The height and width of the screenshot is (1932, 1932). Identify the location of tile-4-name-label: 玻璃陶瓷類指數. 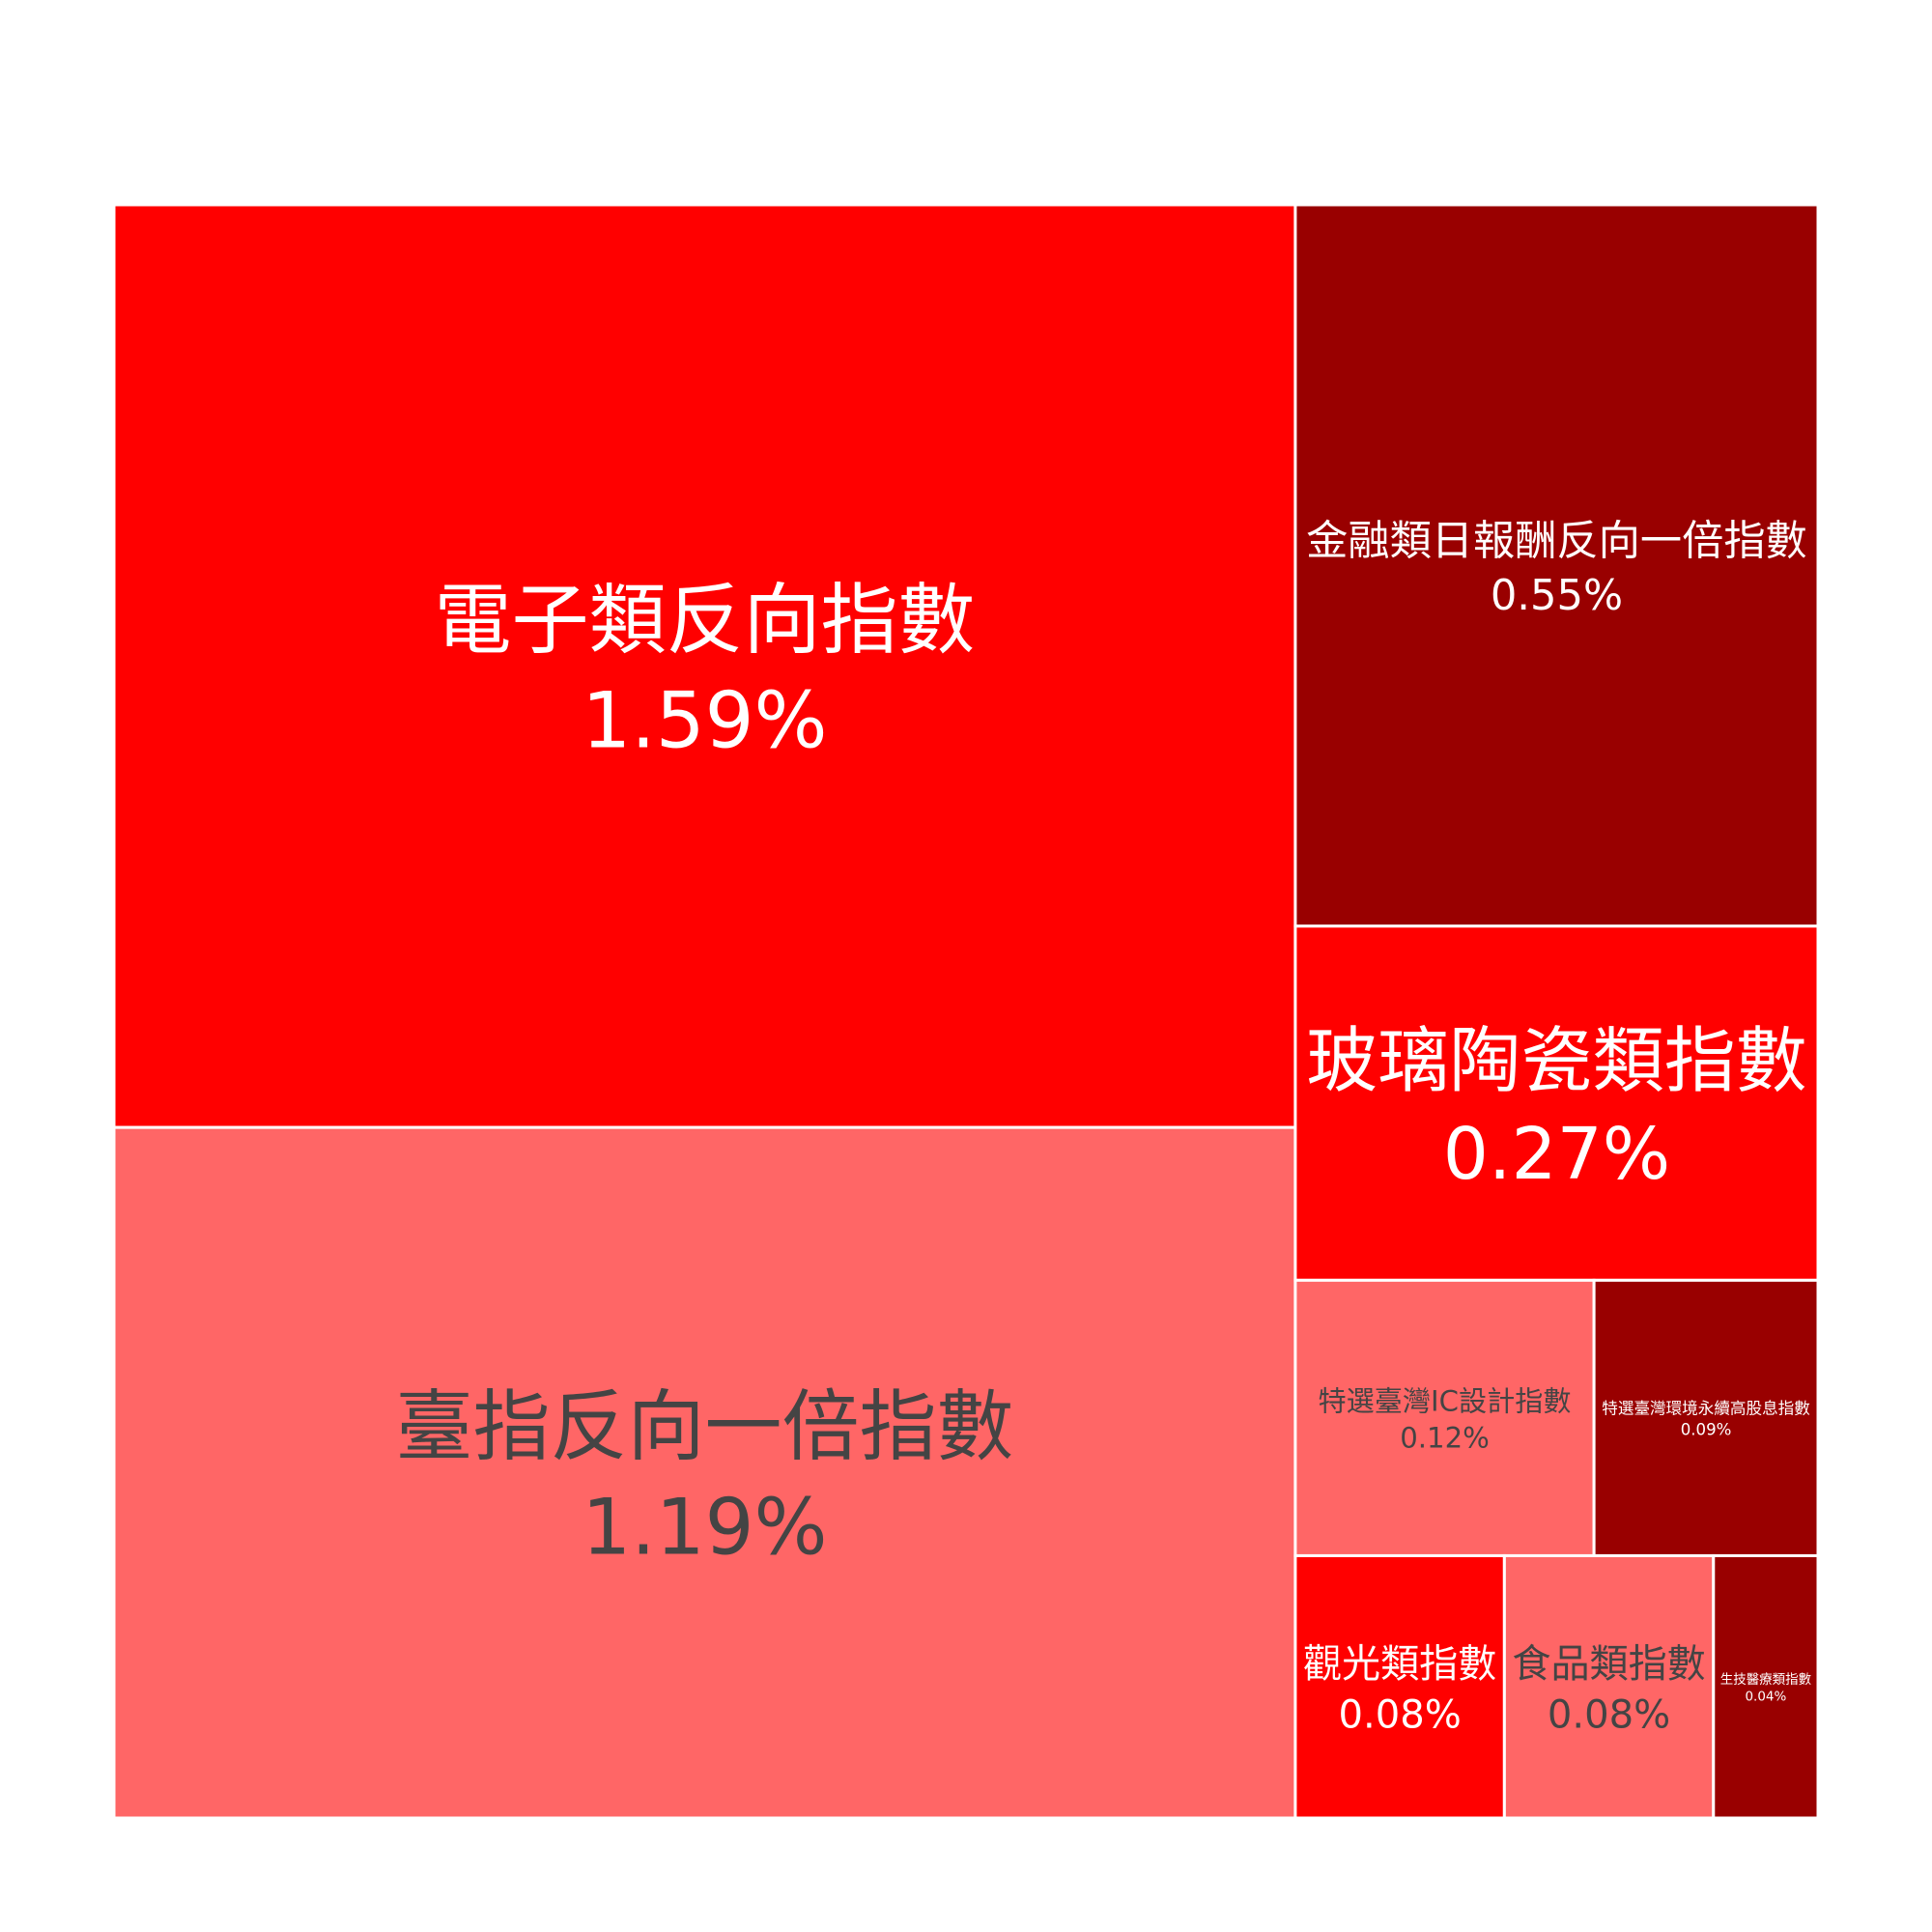
(1556, 1061).